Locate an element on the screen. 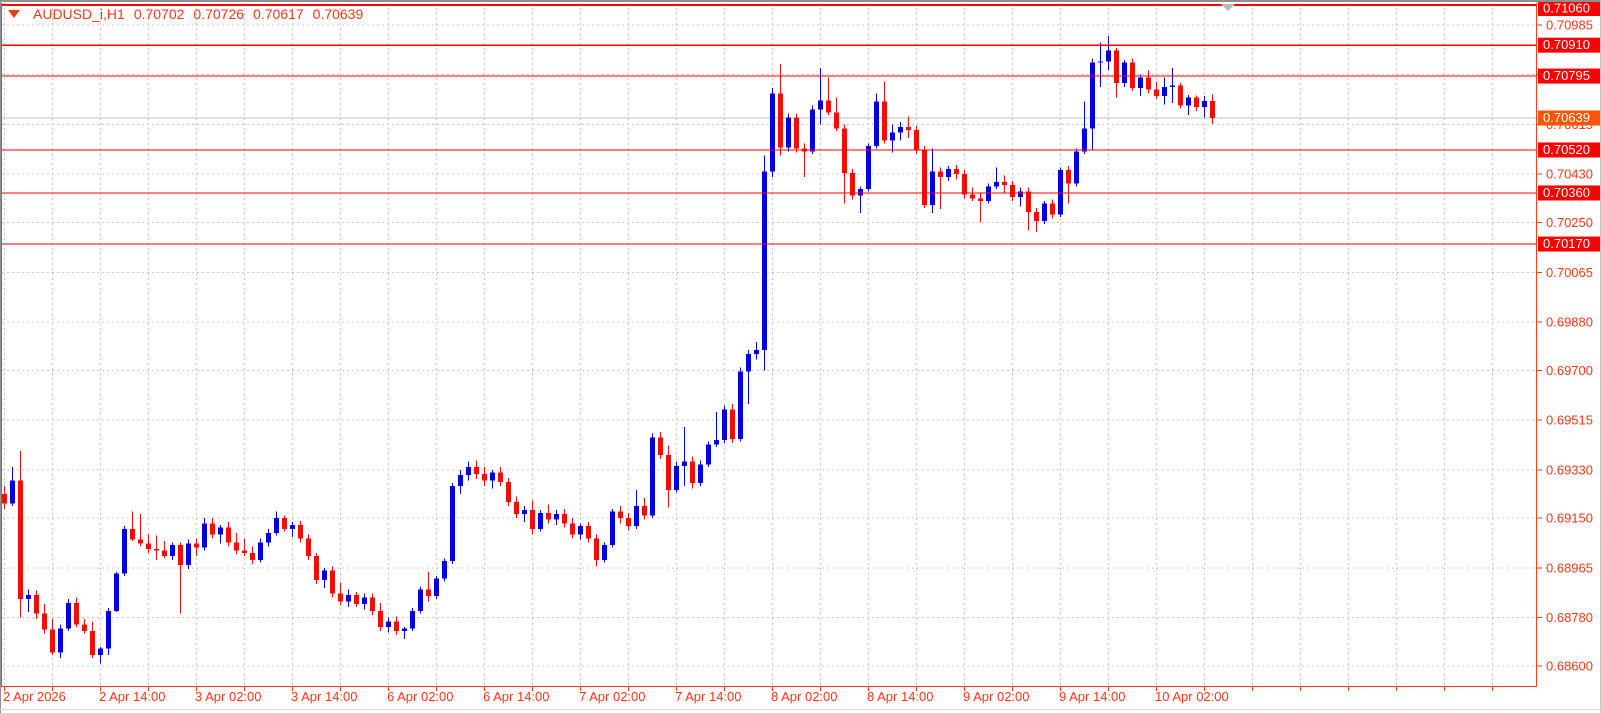  svg-text: 0.69700 is located at coordinates (1569, 370).